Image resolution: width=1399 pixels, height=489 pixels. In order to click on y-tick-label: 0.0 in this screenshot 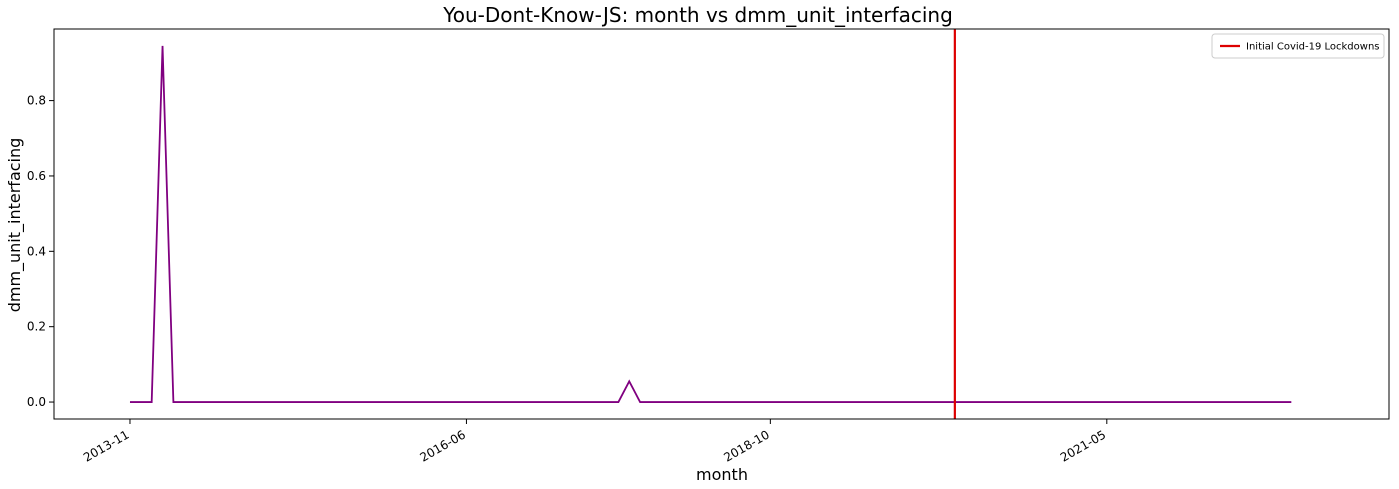, I will do `click(36, 402)`.